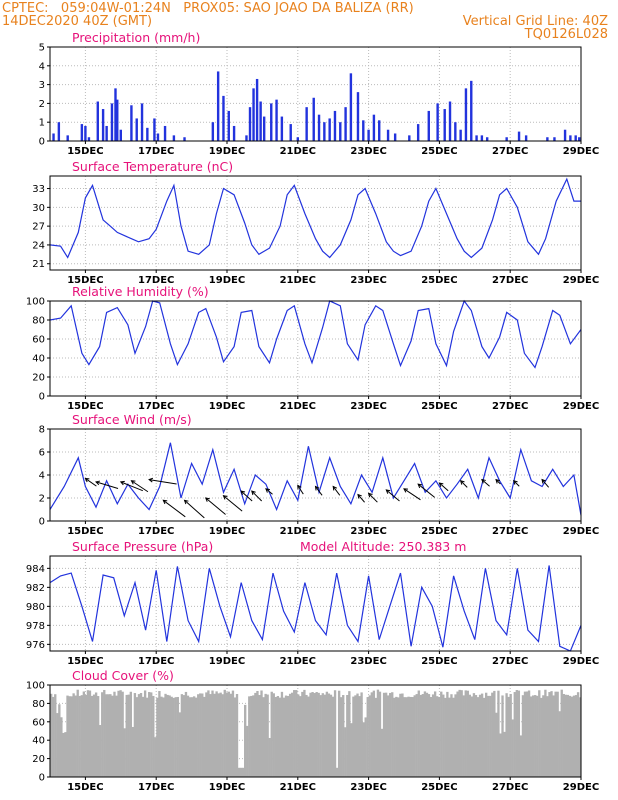  I want to click on y-tick-label: 20, so click(38, 378).